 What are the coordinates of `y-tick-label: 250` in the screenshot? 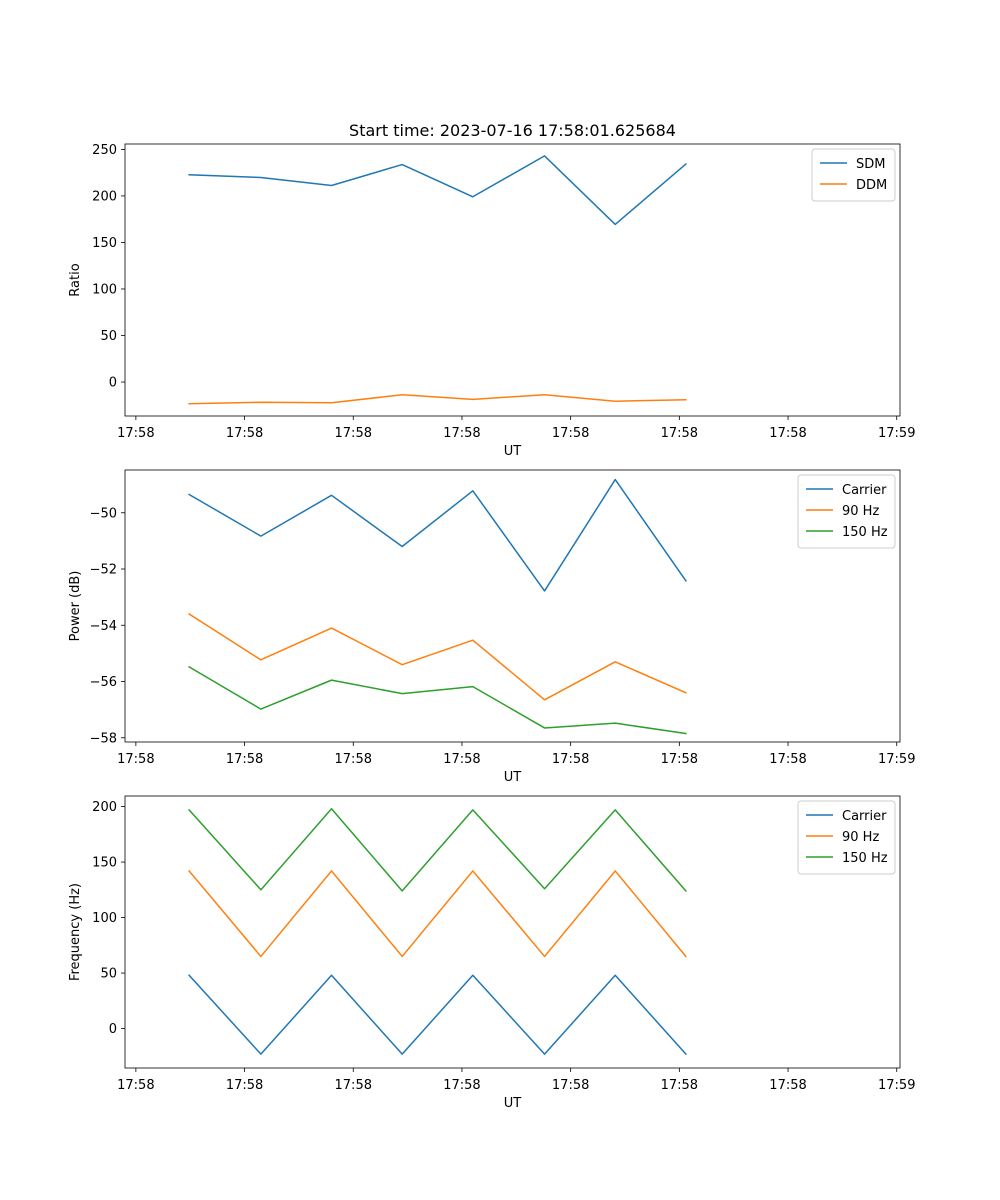 It's located at (104, 150).